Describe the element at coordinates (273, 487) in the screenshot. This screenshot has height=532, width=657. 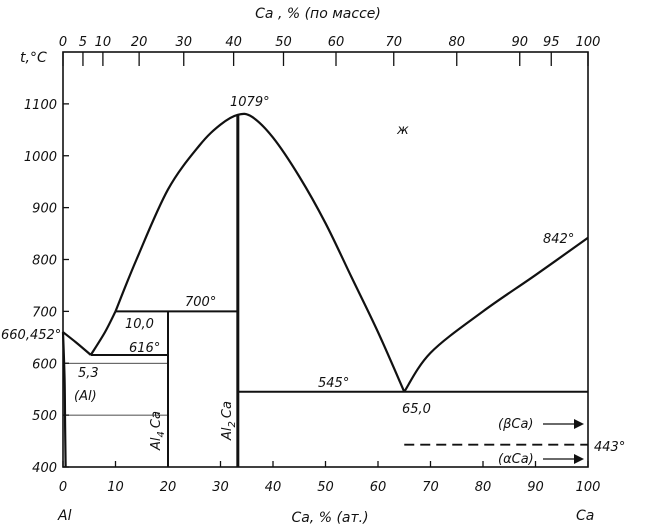
I see `x-bottom-tick-label: 40` at that location.